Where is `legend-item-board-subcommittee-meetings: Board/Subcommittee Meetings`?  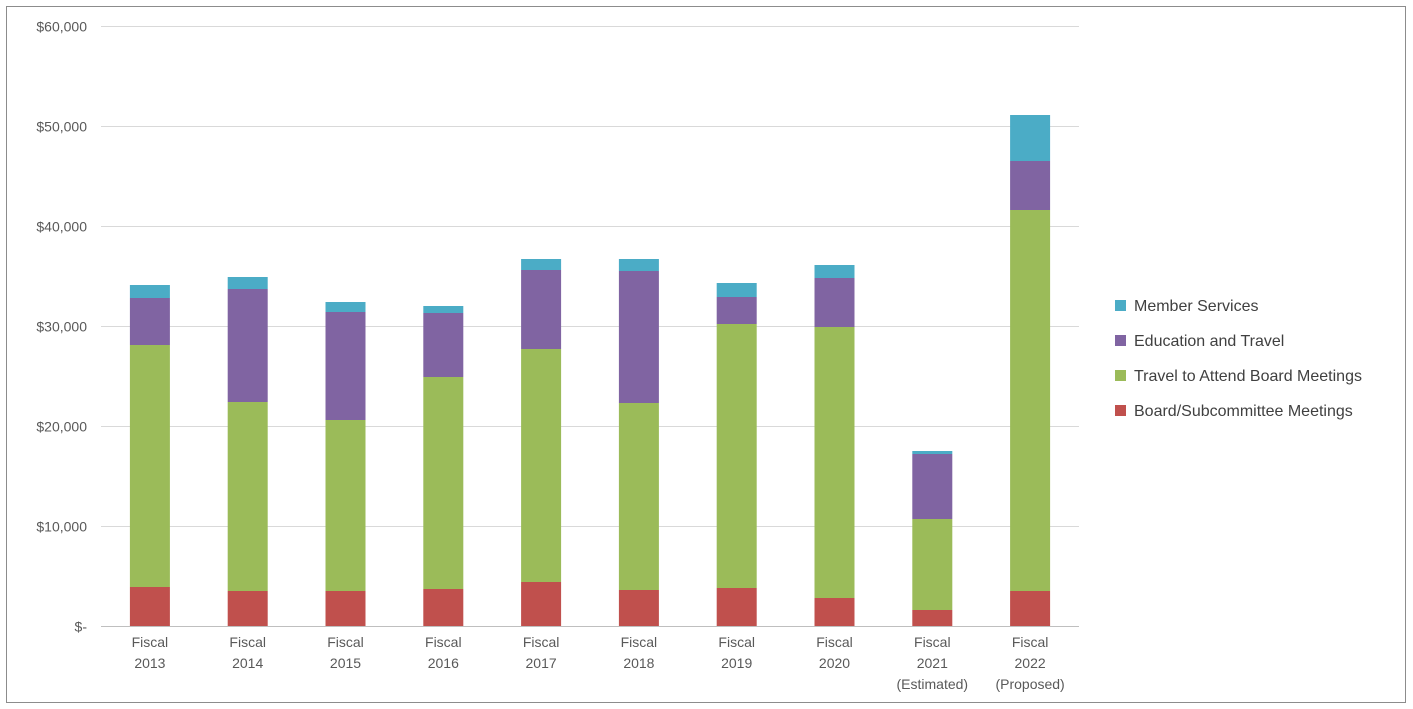
legend-item-board-subcommittee-meetings: Board/Subcommittee Meetings is located at coordinates (1234, 411).